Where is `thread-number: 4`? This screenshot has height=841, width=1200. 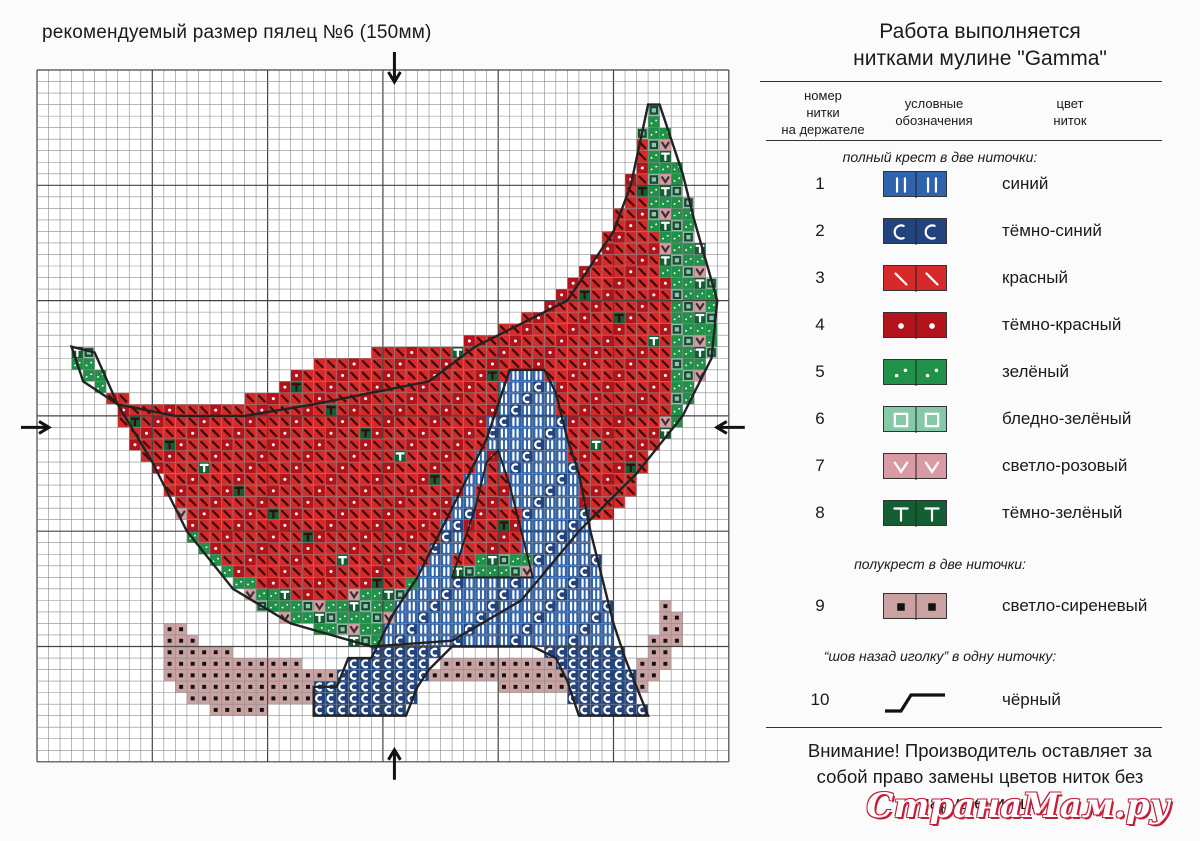
thread-number: 4 is located at coordinates (820, 324).